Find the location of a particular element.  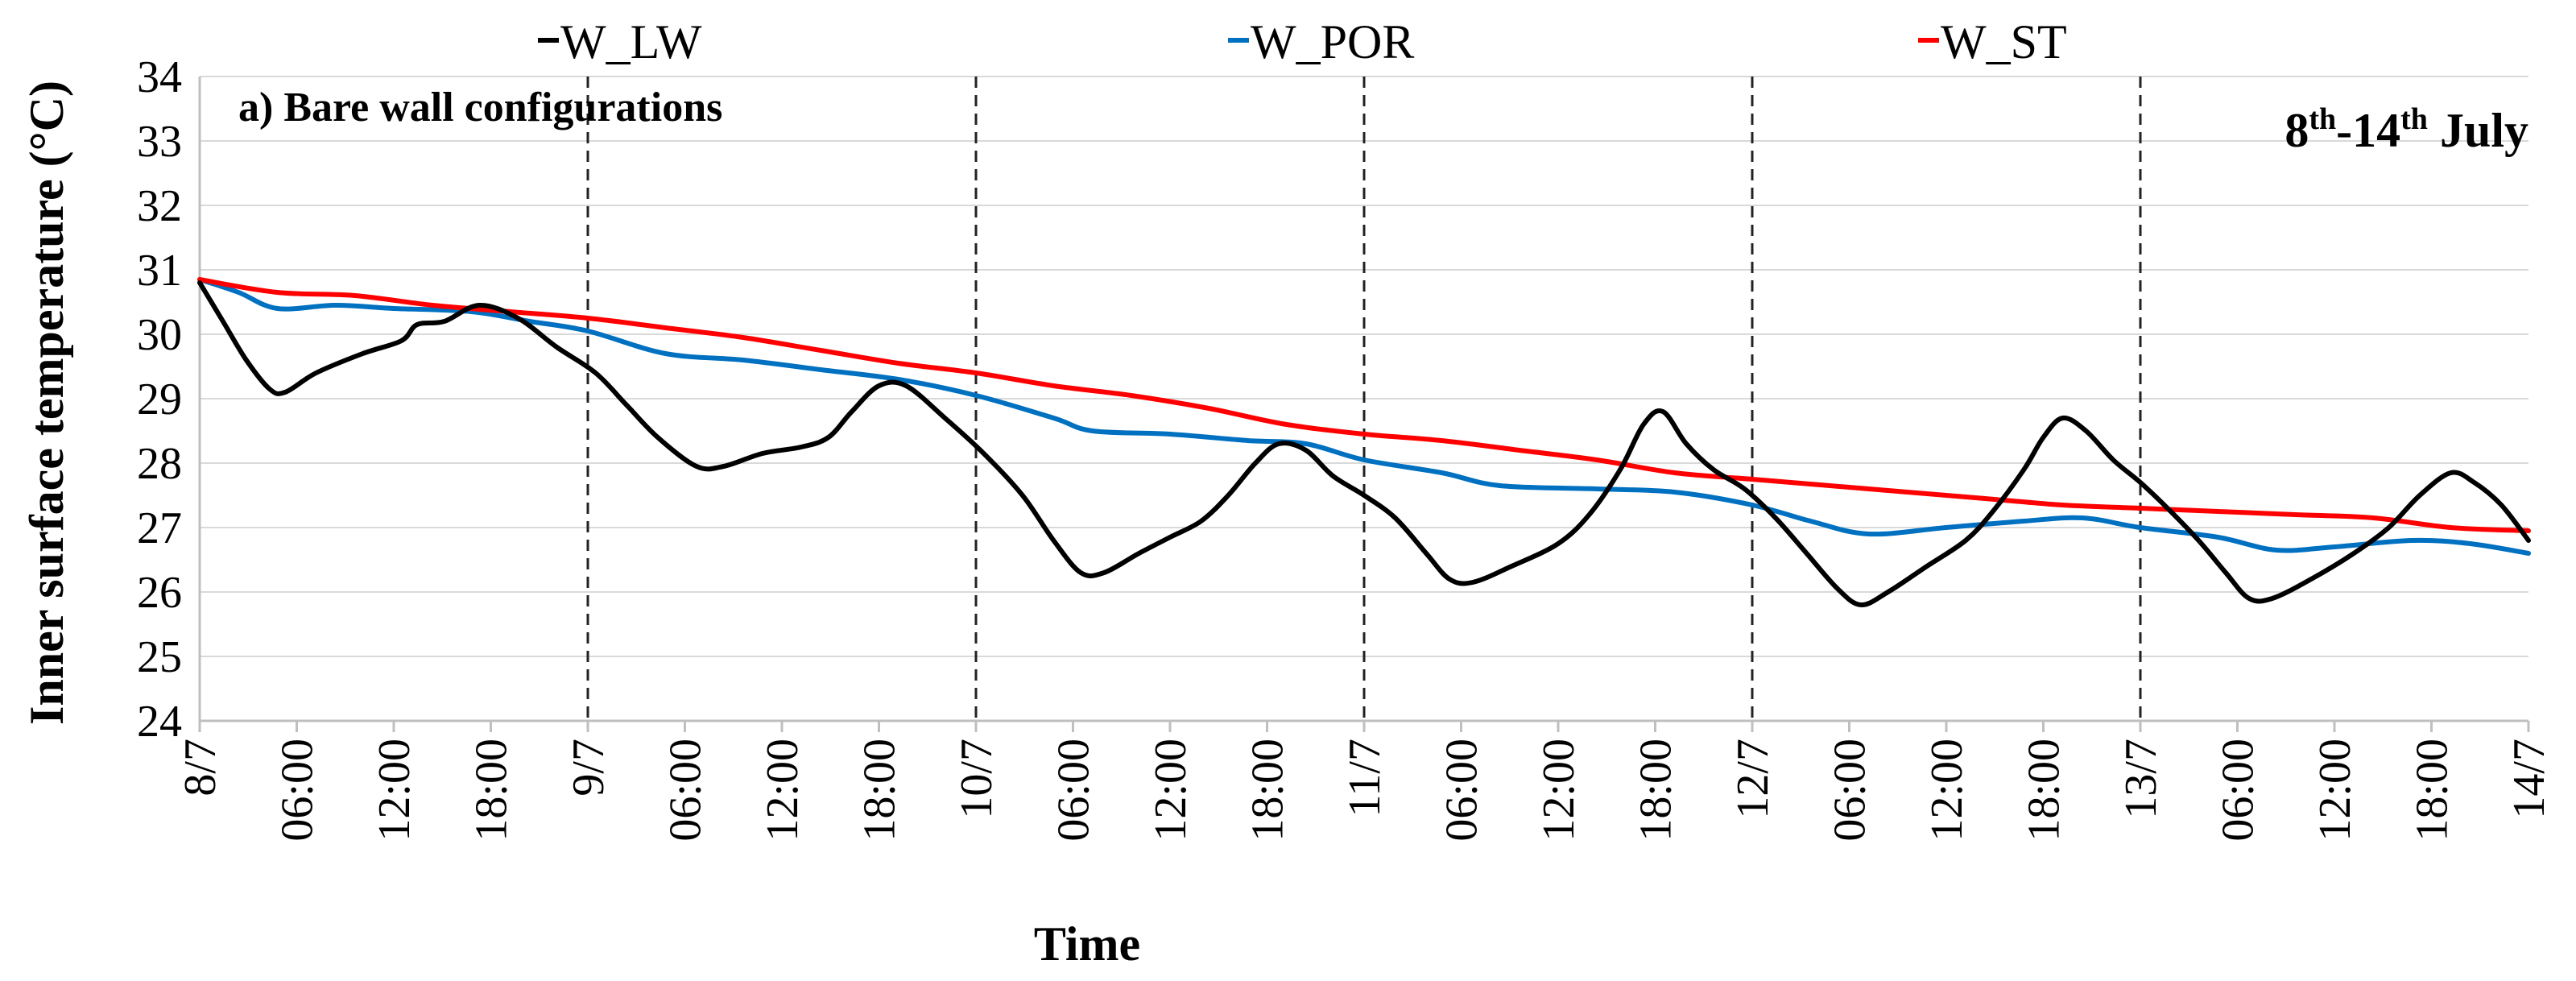

y-tick-label: 27 is located at coordinates (159, 528).